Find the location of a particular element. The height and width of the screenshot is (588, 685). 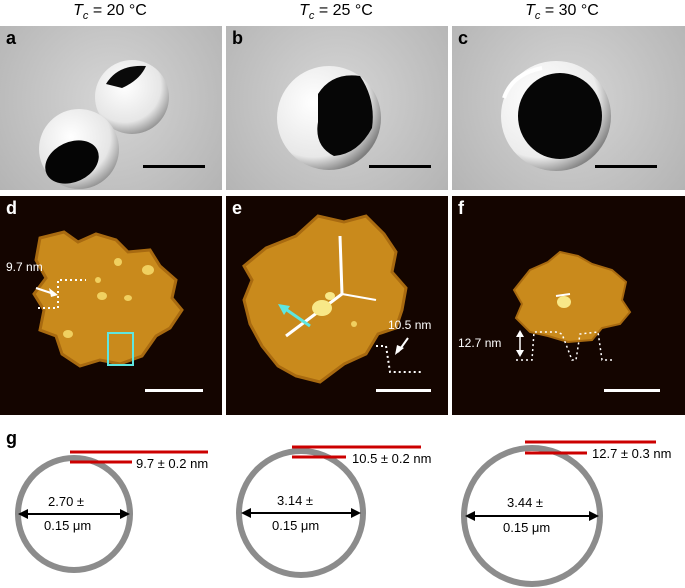

afm-panel-e: e 10.5 nm is located at coordinates (337, 305).